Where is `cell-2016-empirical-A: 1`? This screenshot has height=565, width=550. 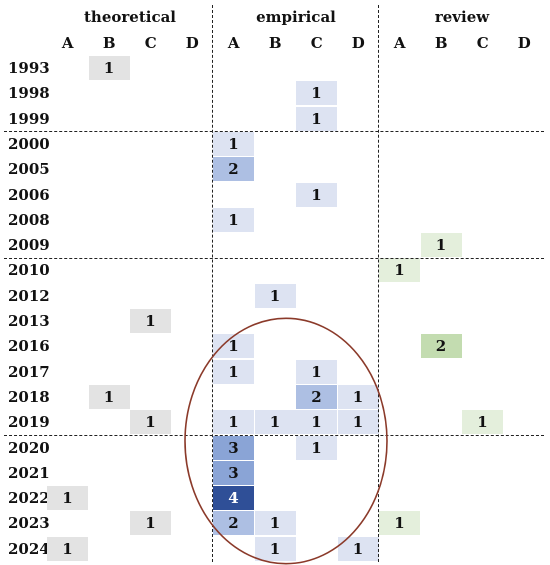 cell-2016-empirical-A: 1 is located at coordinates (233, 346).